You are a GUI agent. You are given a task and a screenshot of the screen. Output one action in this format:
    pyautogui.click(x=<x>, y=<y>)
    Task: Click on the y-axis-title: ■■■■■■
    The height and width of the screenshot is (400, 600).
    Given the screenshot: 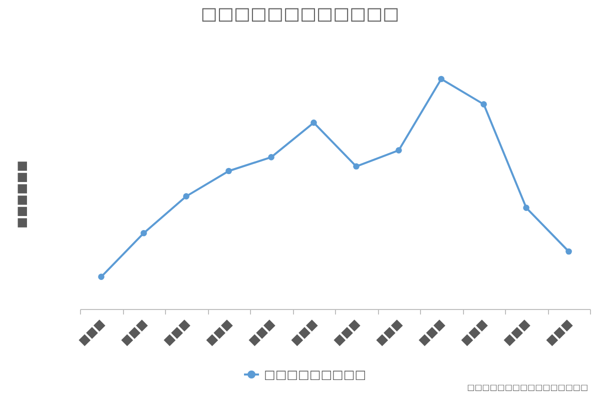 What is the action you would take?
    pyautogui.click(x=21, y=194)
    